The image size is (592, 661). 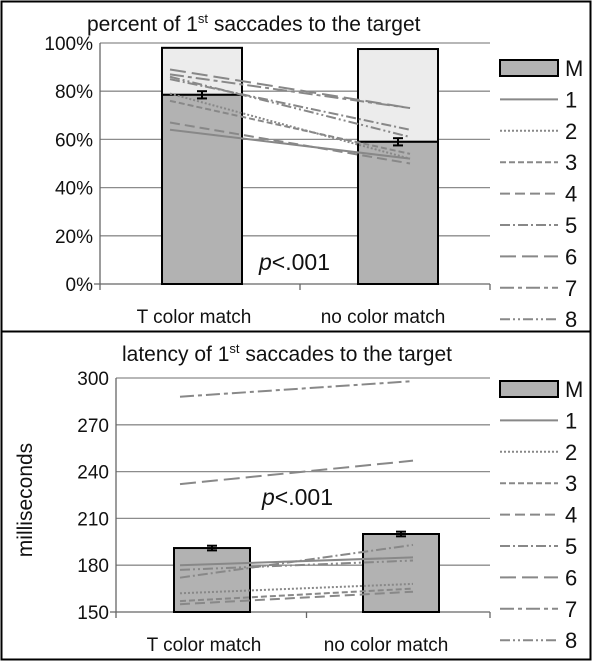 What do you see at coordinates (571, 162) in the screenshot?
I see `chart-1-legend-label: 3` at bounding box center [571, 162].